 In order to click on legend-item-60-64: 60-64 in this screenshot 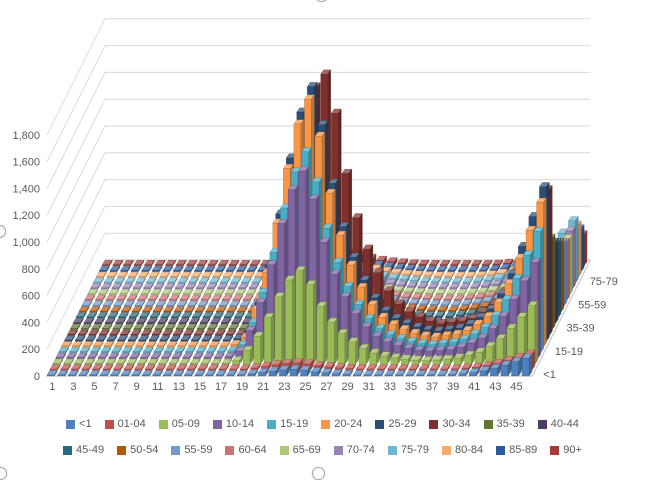, I will do `click(246, 450)`.